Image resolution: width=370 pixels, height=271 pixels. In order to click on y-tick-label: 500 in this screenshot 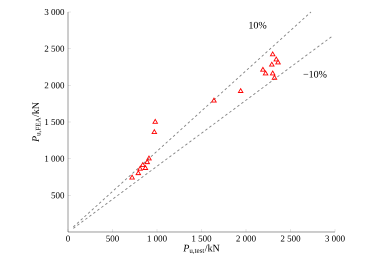, I will do `click(58, 195)`.